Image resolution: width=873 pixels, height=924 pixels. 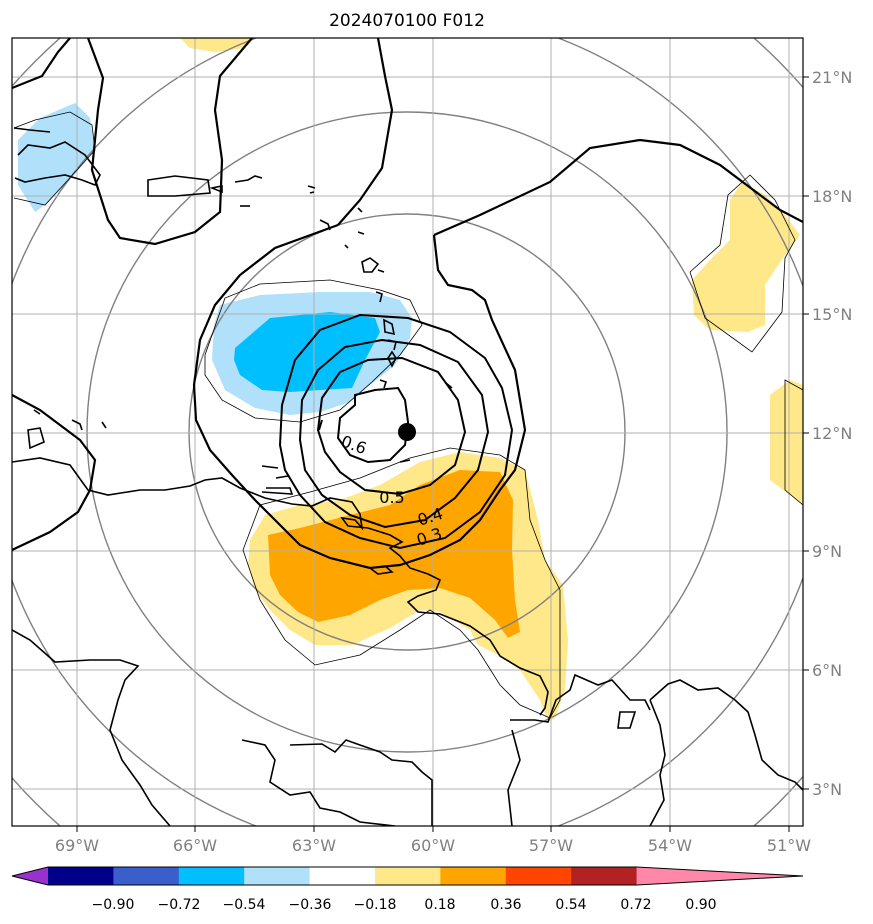 I want to click on colorbar-label-8: 0.54, so click(x=570, y=905).